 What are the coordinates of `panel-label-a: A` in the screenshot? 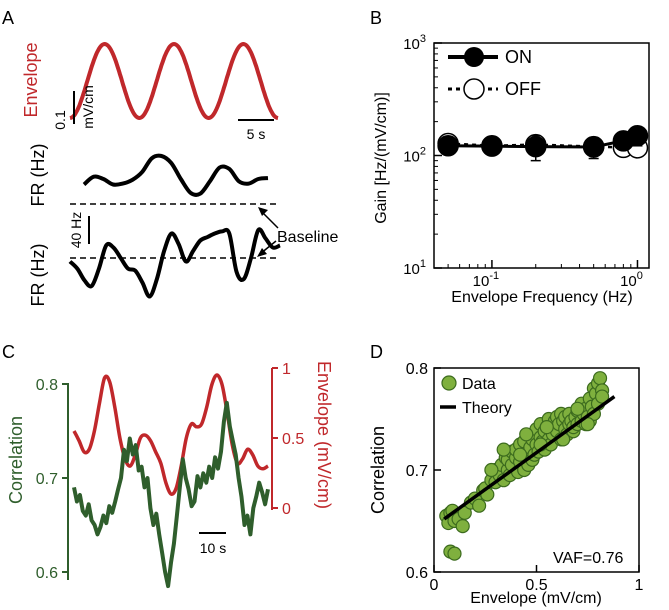 It's located at (8, 18).